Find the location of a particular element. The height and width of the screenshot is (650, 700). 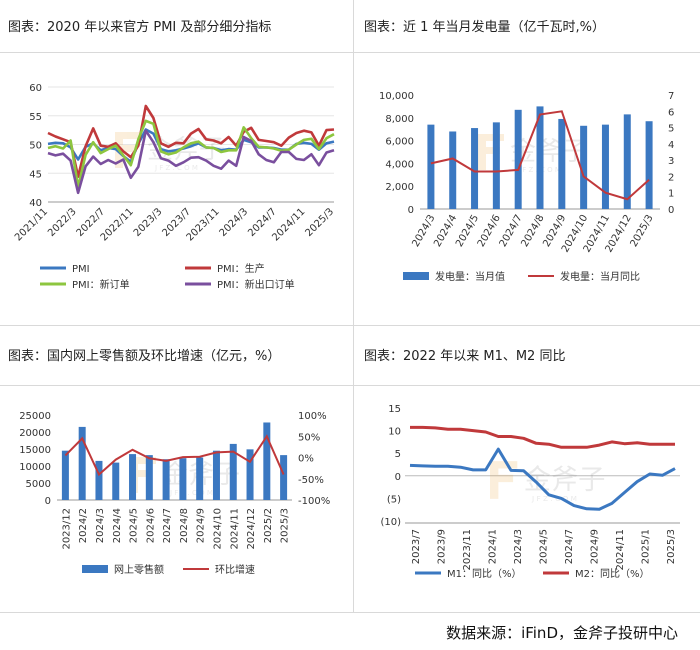

money-y-tick: (10) is located at coordinates (390, 522).